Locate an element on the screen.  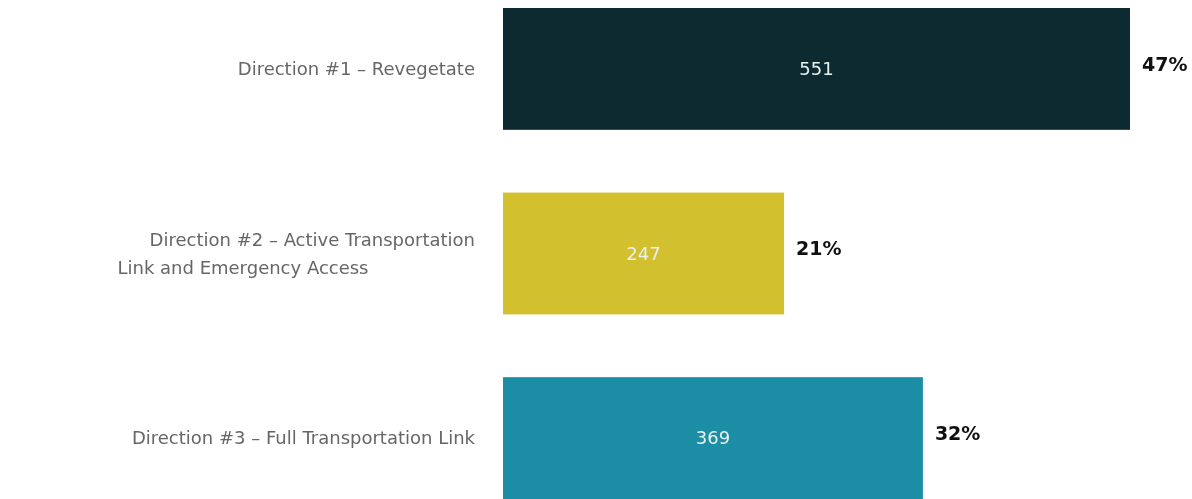
data-label: 551 is located at coordinates (816, 69).